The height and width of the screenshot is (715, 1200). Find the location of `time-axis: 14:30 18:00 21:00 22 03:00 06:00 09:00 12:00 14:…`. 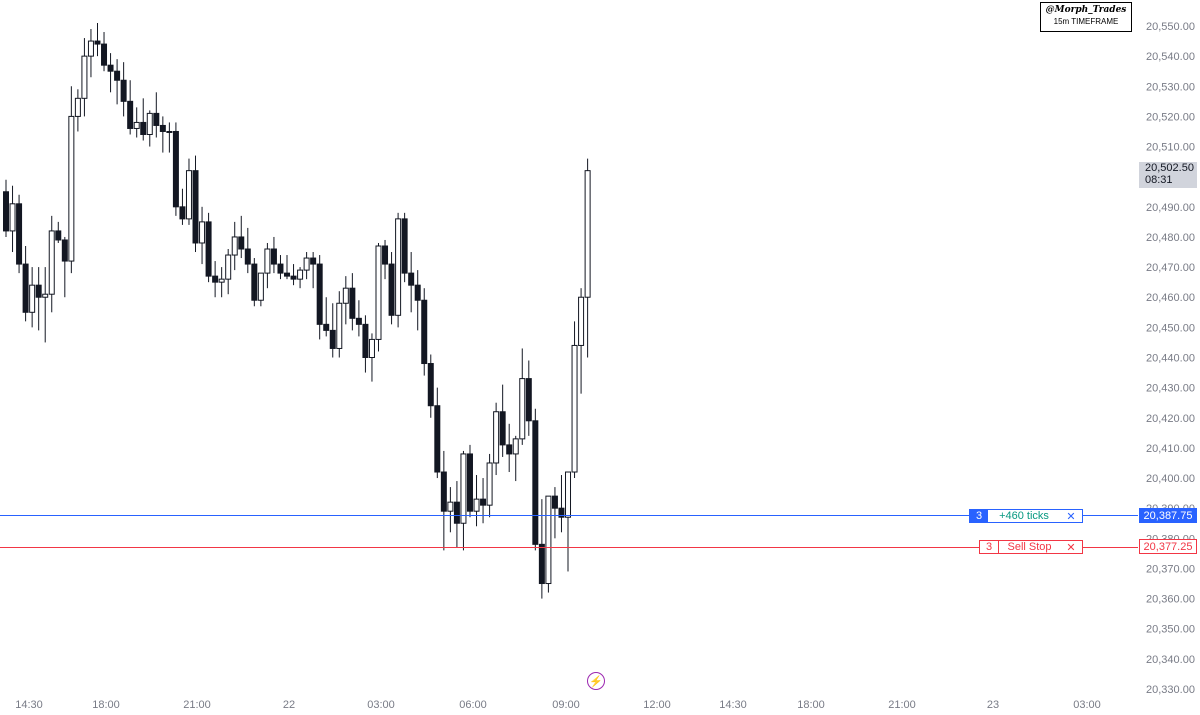

time-axis: 14:30 18:00 21:00 22 03:00 06:00 09:00 12:00 14:… is located at coordinates (558, 705).